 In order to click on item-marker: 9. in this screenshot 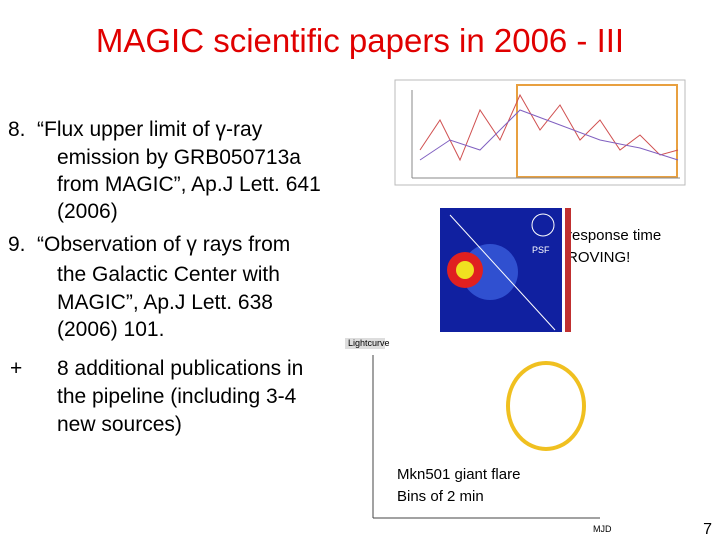, I will do `click(17, 244)`.